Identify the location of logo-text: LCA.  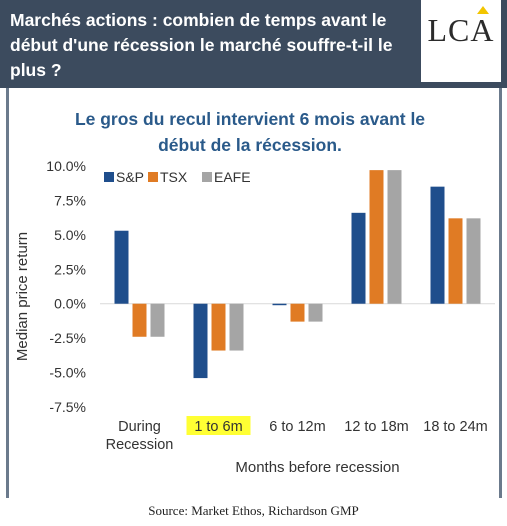
(461, 30).